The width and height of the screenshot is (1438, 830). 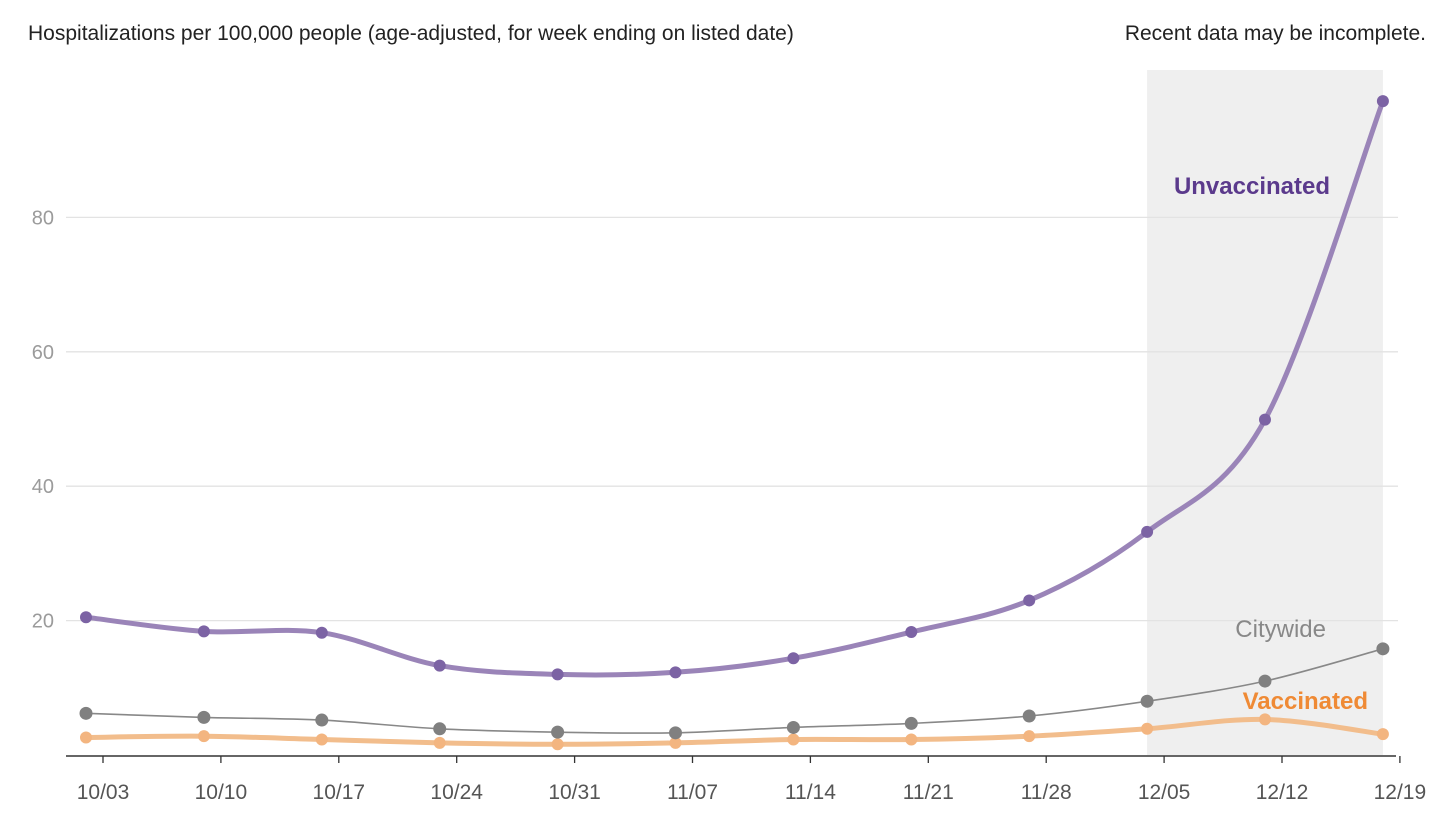 I want to click on series-label-vaccinated: Vaccinated, so click(x=1305, y=701).